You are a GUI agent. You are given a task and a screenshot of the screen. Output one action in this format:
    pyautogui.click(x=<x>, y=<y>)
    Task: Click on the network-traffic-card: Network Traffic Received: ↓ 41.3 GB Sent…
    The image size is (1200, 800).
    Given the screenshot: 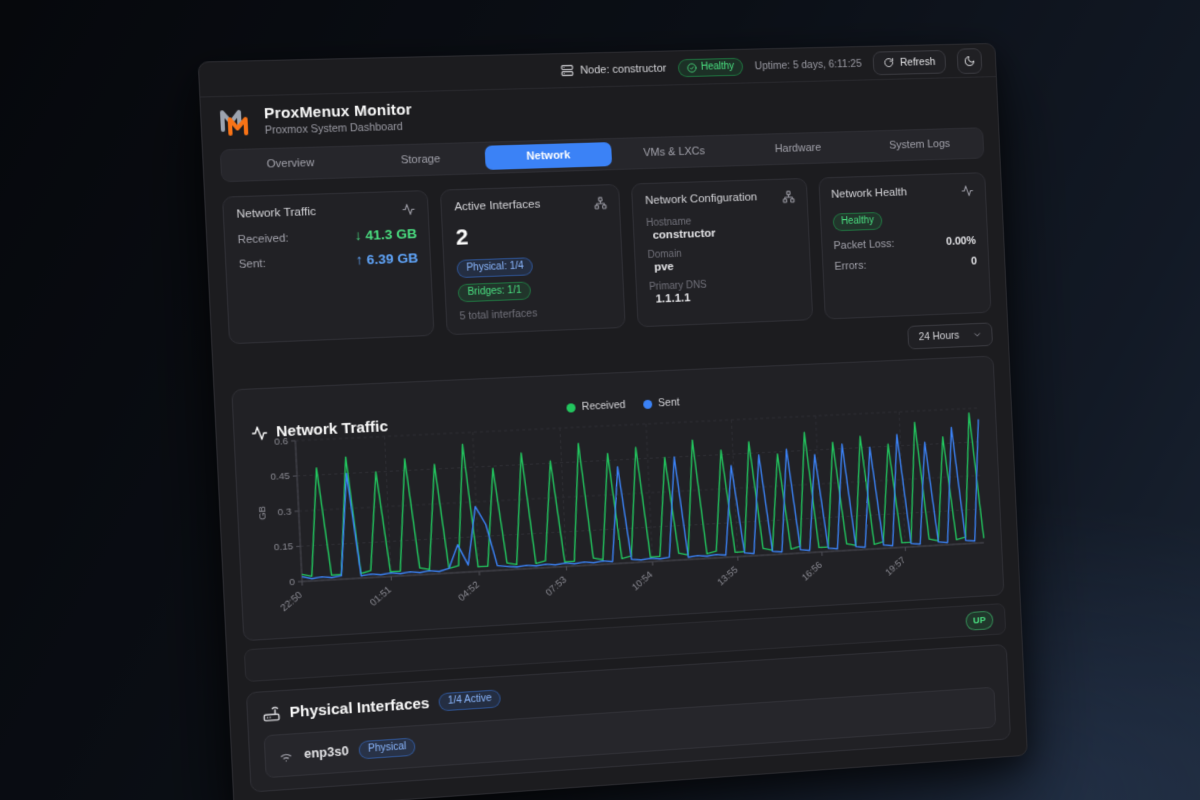 What is the action you would take?
    pyautogui.click(x=328, y=267)
    